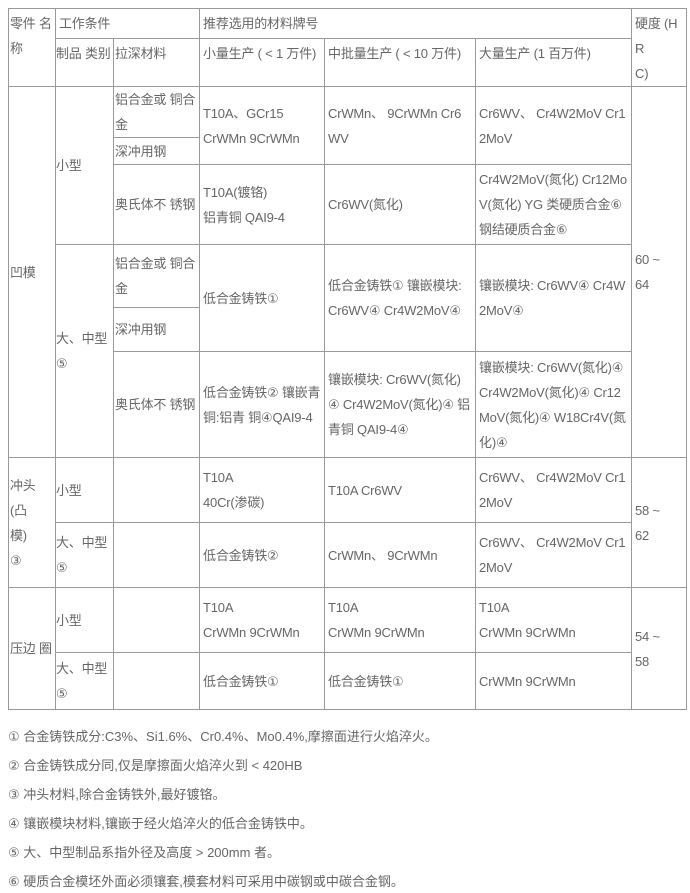 This screenshot has width=690, height=893. I want to click on cell-punch-small-category: 小型, so click(84, 490).